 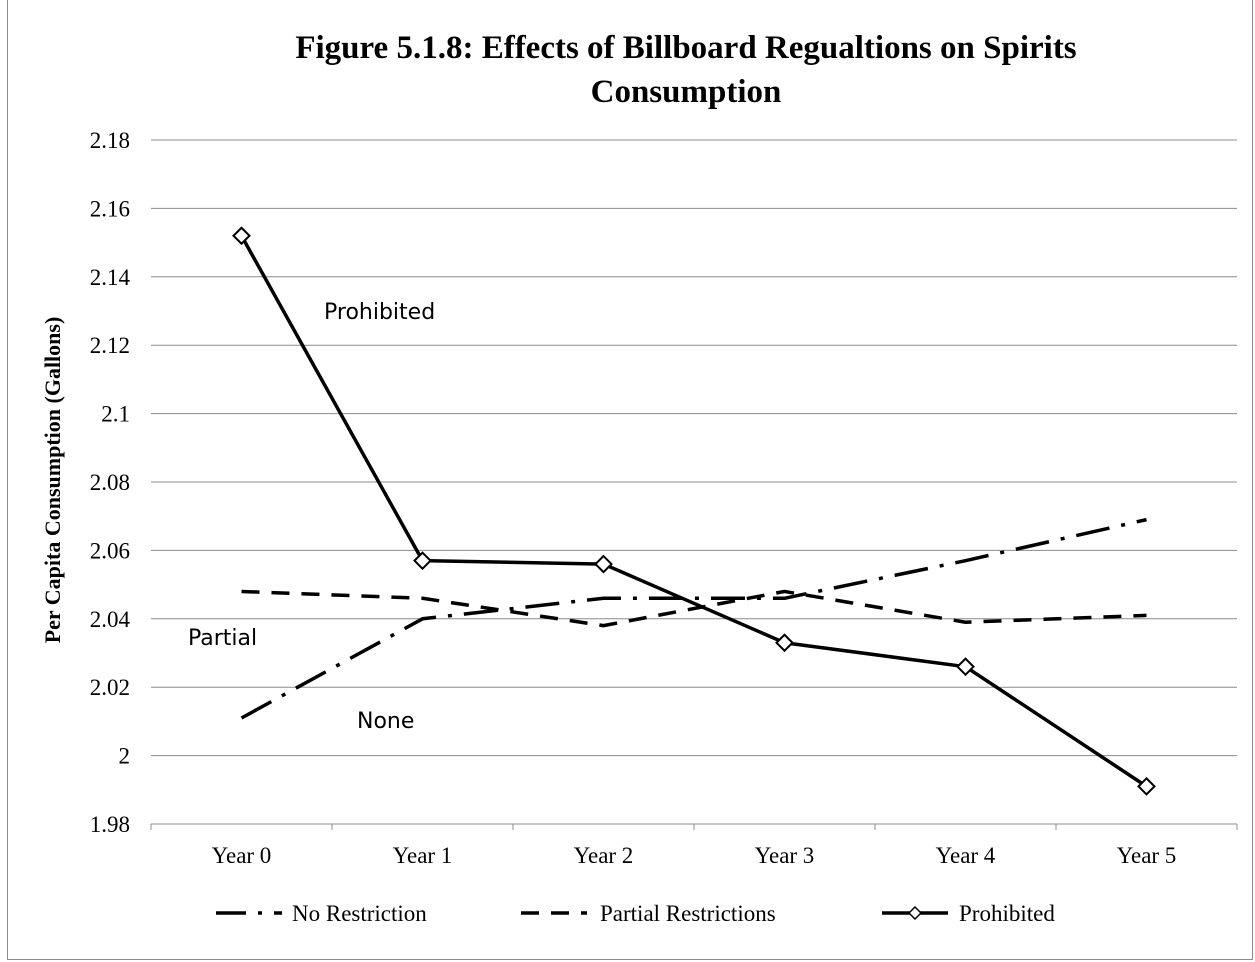 I want to click on y-axis-tick-labels: 1.98 2 2.02 2.04 2.06 2.08 2.1 2.12 2.14 2.16 2.18, so click(x=110, y=482).